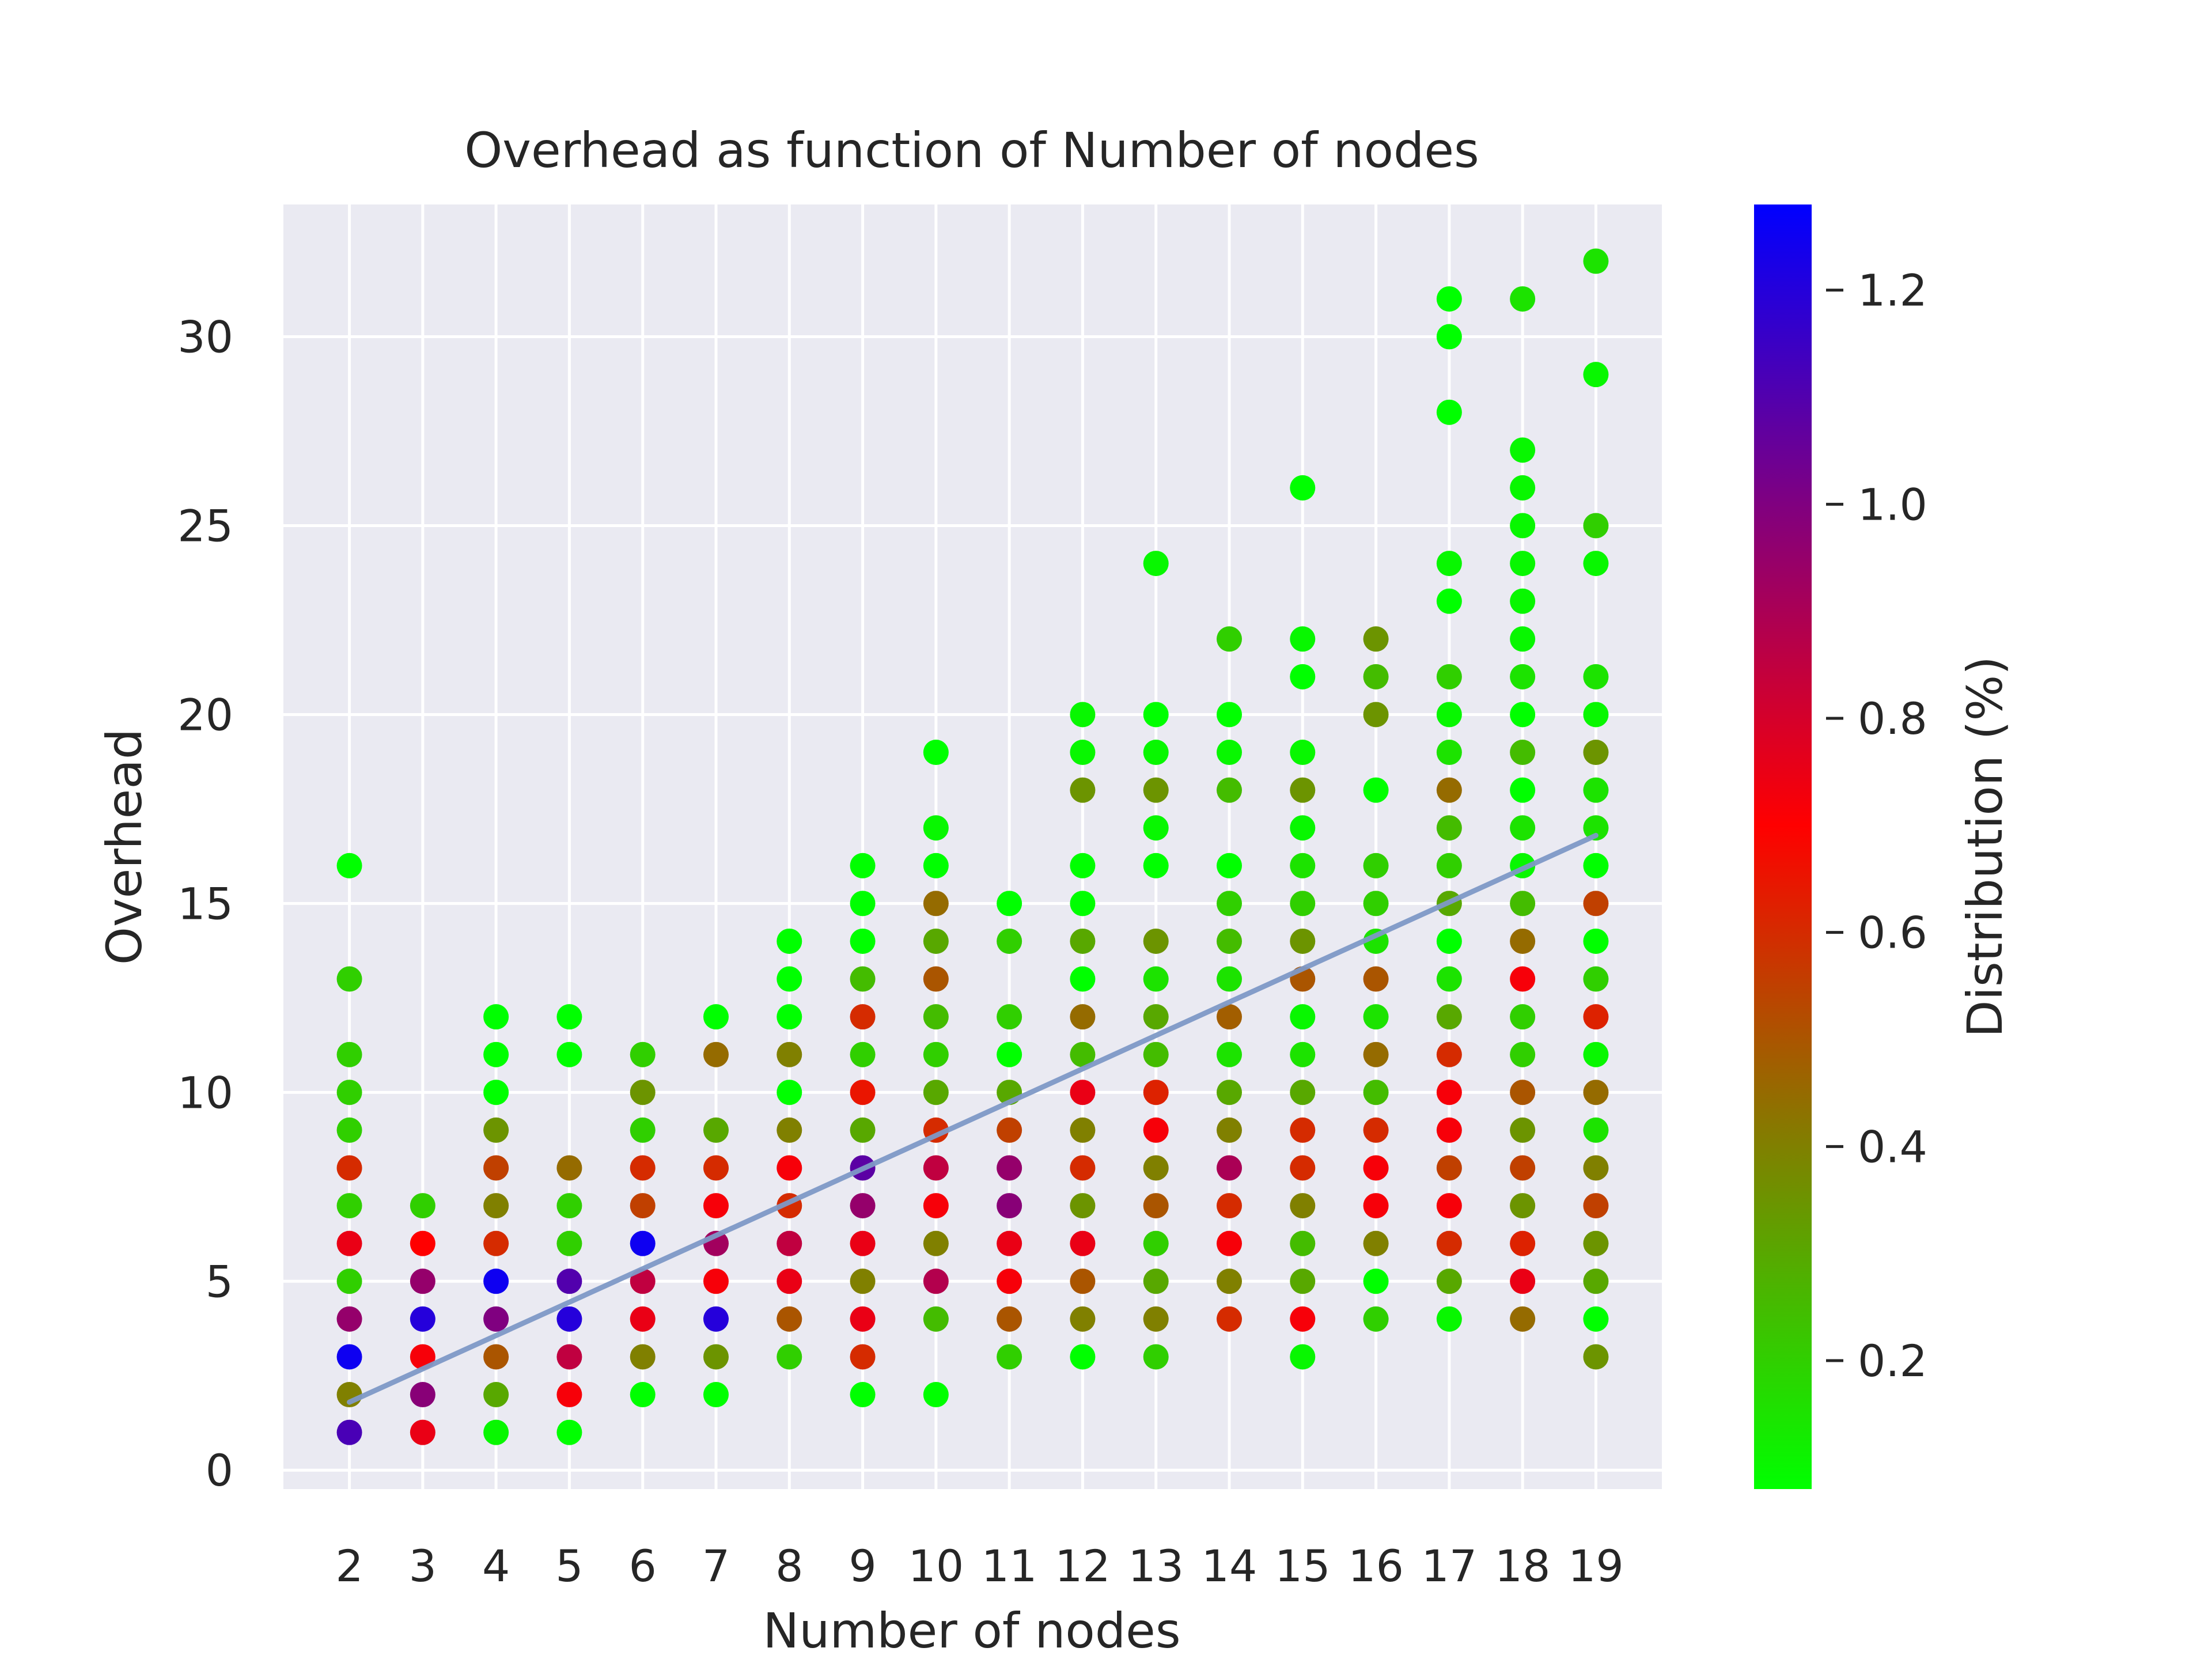  I want to click on y-tick-label: 0, so click(219, 1470).